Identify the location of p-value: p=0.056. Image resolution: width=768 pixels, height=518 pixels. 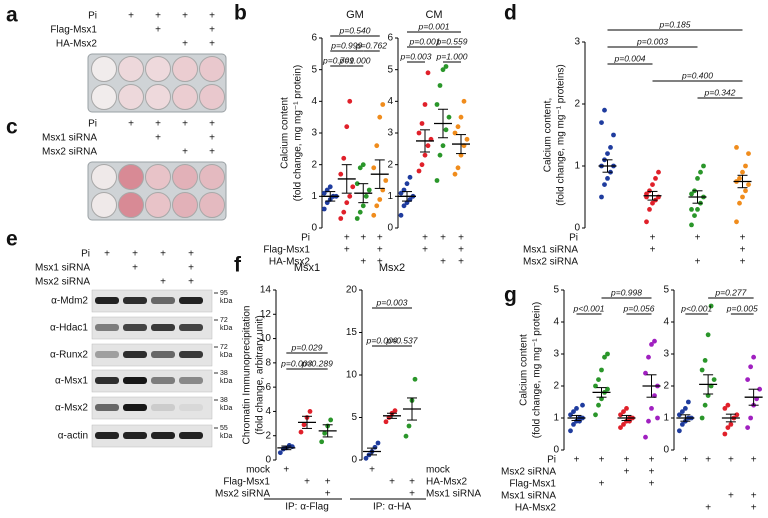
(639, 308).